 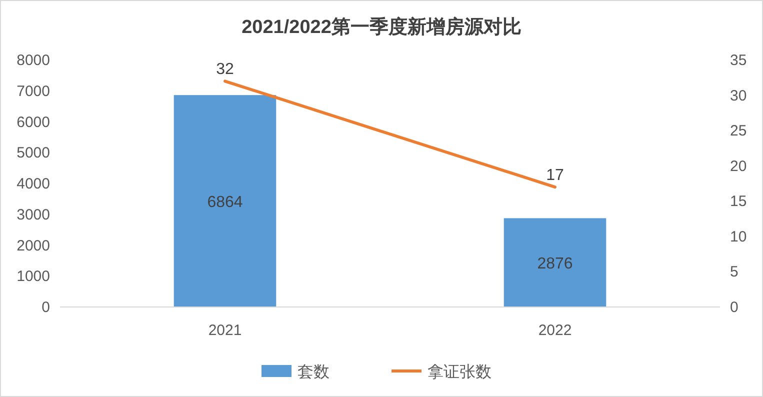 What do you see at coordinates (555, 330) in the screenshot?
I see `x-tick-label: 2022` at bounding box center [555, 330].